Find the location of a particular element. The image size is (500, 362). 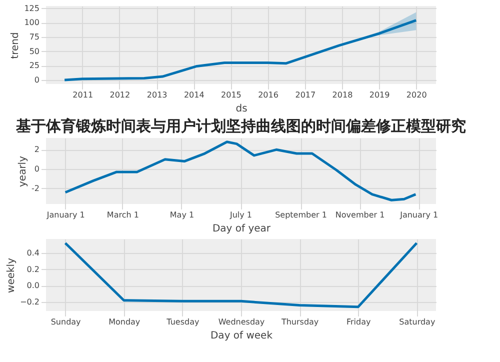

x-tick-label: Thursday is located at coordinates (299, 322).